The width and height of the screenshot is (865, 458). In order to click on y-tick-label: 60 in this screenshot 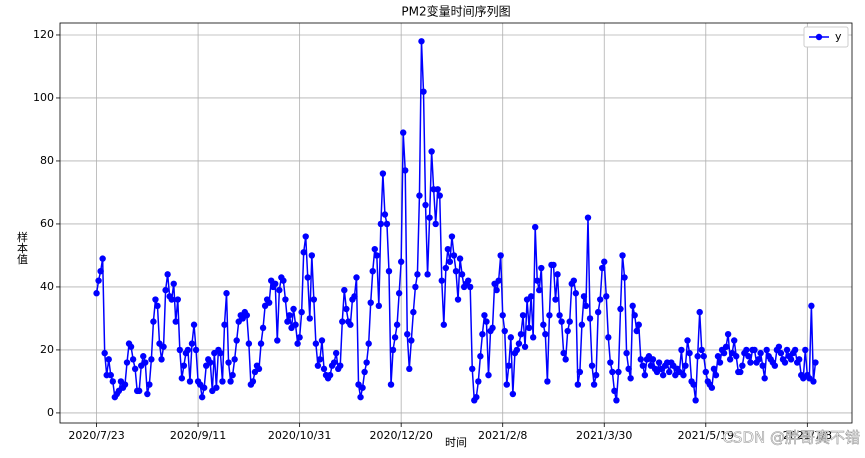, I will do `click(47, 223)`.